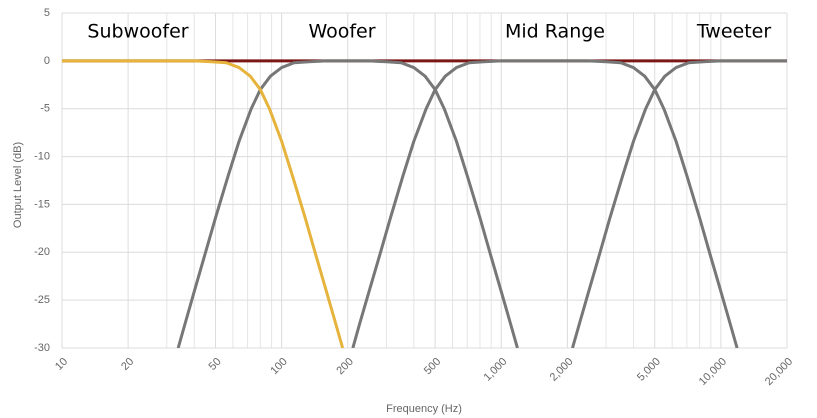 This screenshot has width=817, height=418. What do you see at coordinates (47, 13) in the screenshot?
I see `y-tick-label: 5` at bounding box center [47, 13].